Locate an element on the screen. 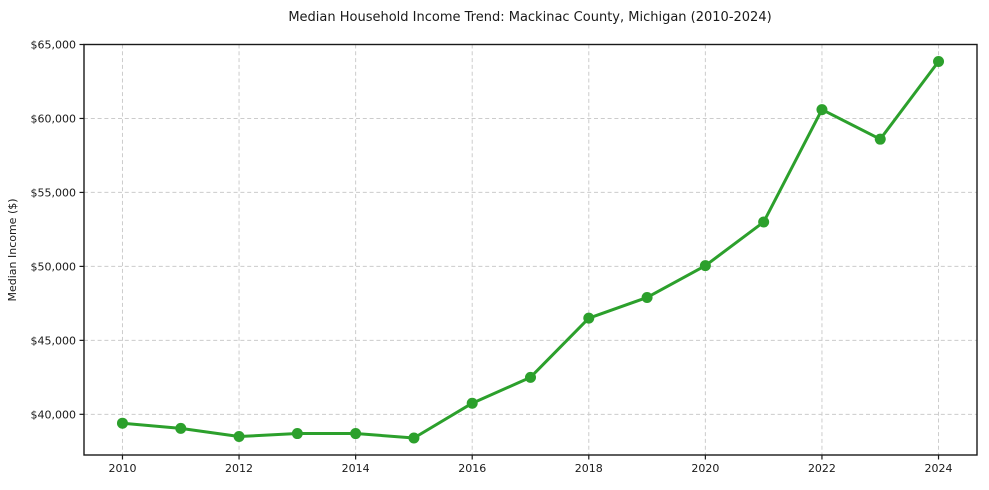 Image resolution: width=989 pixels, height=490 pixels. data-point-2024 is located at coordinates (939, 62).